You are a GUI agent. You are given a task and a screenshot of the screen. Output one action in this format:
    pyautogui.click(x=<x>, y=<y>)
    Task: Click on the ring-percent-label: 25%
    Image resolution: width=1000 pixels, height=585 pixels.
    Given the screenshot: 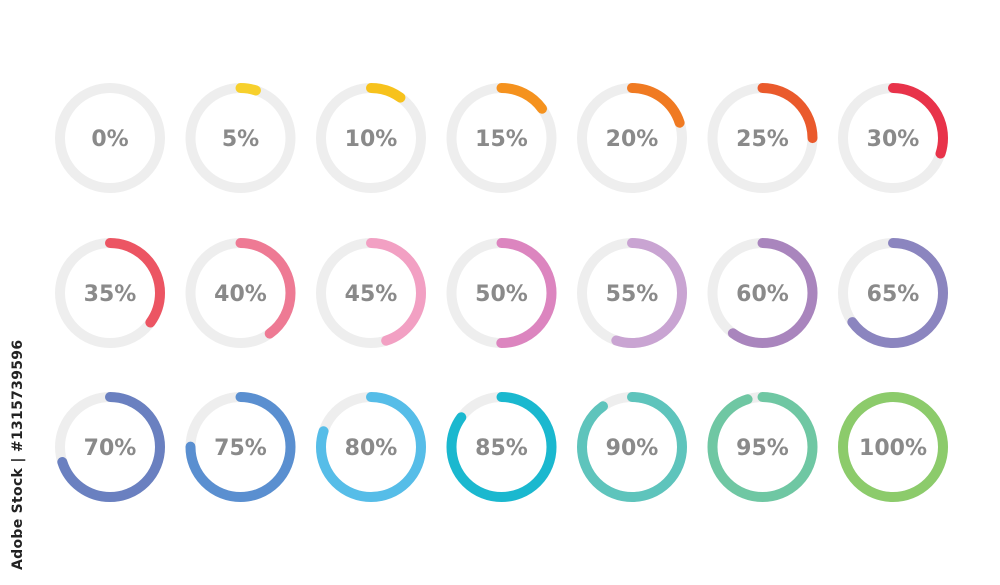 What is the action you would take?
    pyautogui.click(x=762, y=139)
    